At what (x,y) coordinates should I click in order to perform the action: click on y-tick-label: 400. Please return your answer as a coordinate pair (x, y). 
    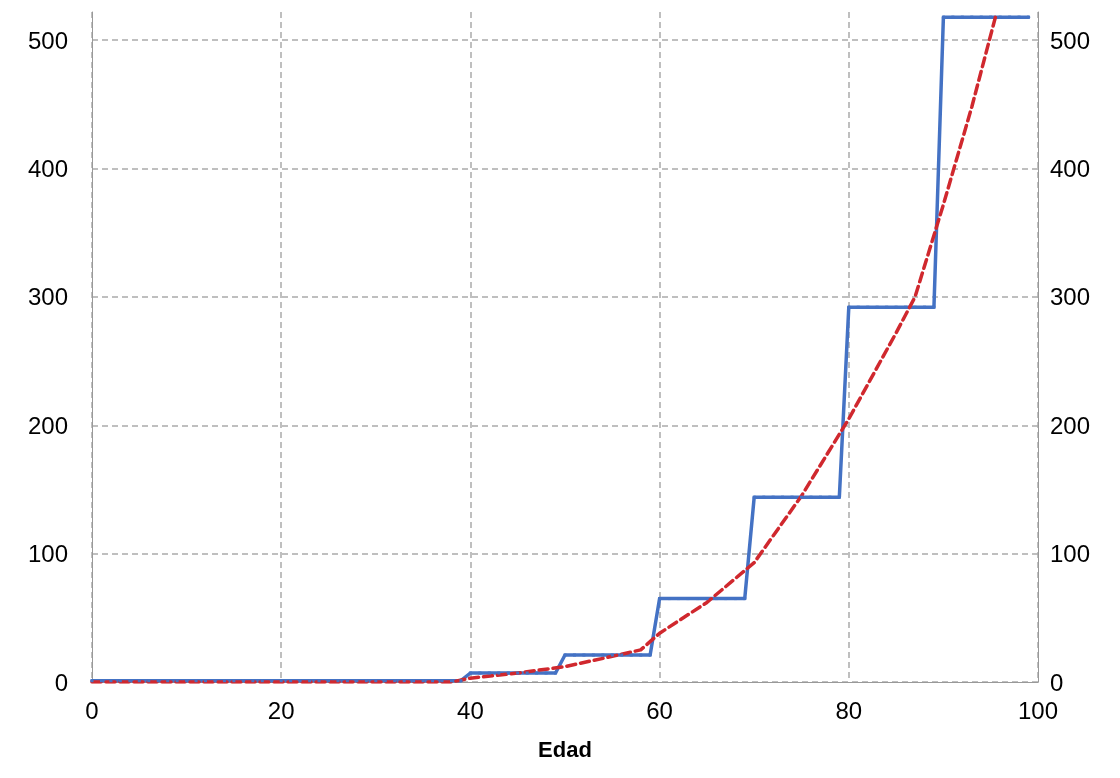
    Looking at the image, I should click on (47, 169).